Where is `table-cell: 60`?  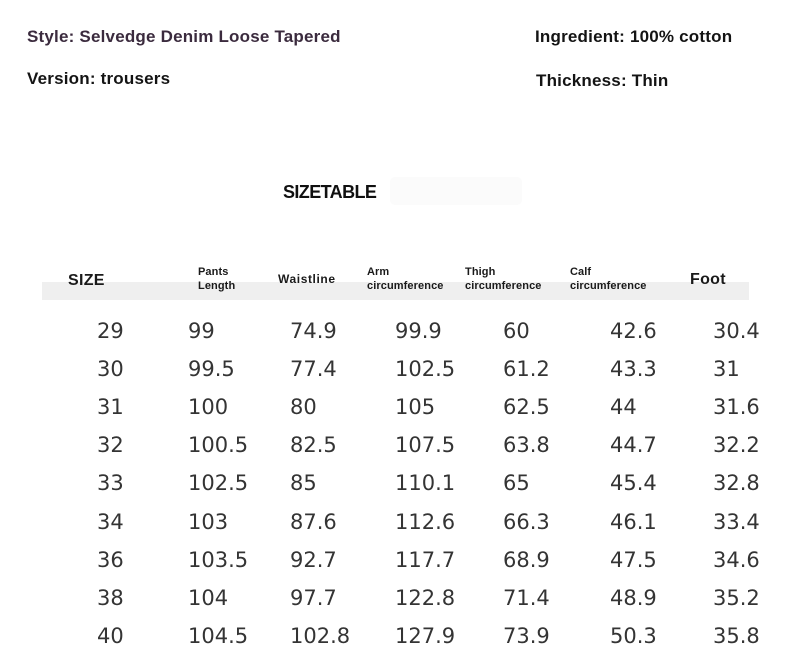 table-cell: 60 is located at coordinates (516, 331).